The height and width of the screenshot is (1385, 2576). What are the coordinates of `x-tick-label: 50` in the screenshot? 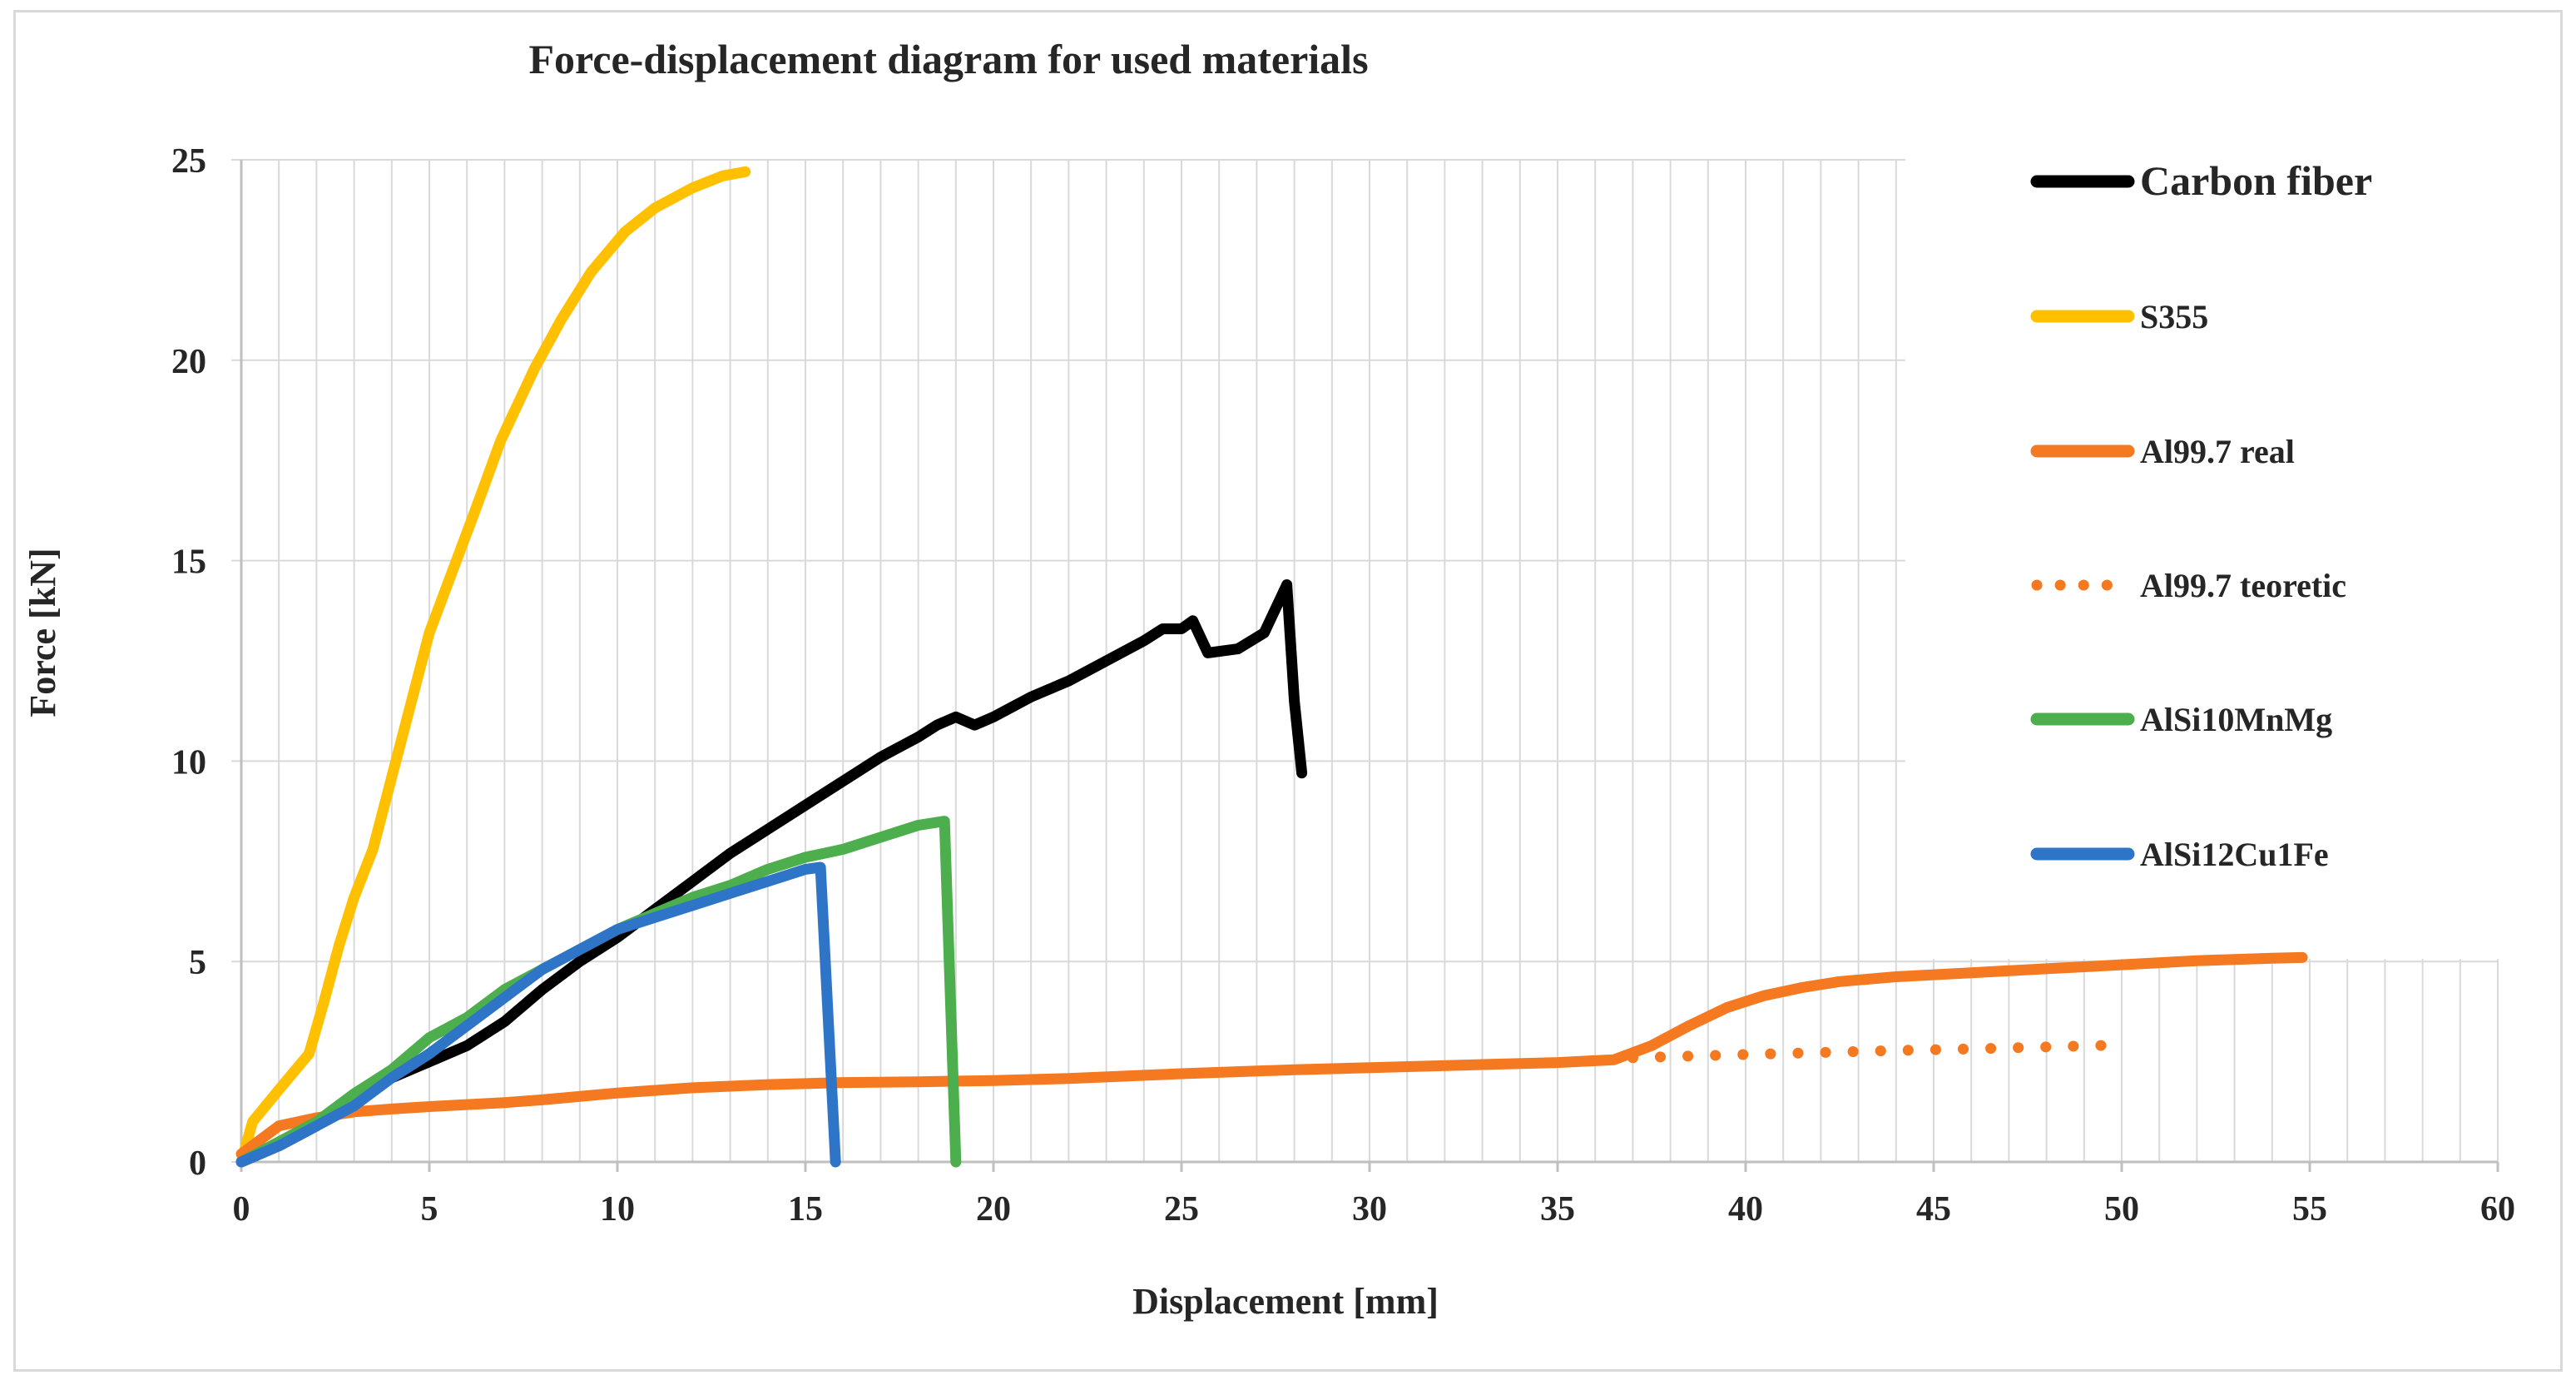 It's located at (2121, 1209).